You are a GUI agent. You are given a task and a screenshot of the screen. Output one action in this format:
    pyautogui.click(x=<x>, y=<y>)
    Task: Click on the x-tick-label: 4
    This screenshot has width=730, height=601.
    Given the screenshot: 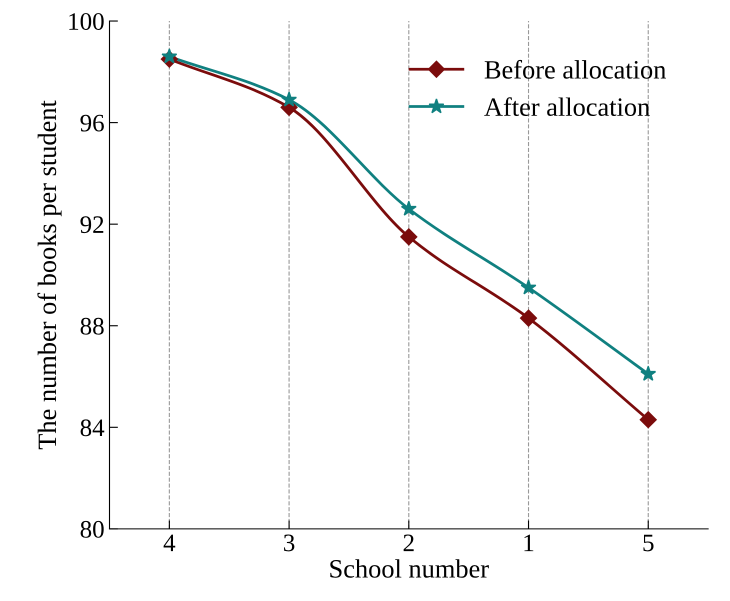 What is the action you would take?
    pyautogui.click(x=170, y=543)
    